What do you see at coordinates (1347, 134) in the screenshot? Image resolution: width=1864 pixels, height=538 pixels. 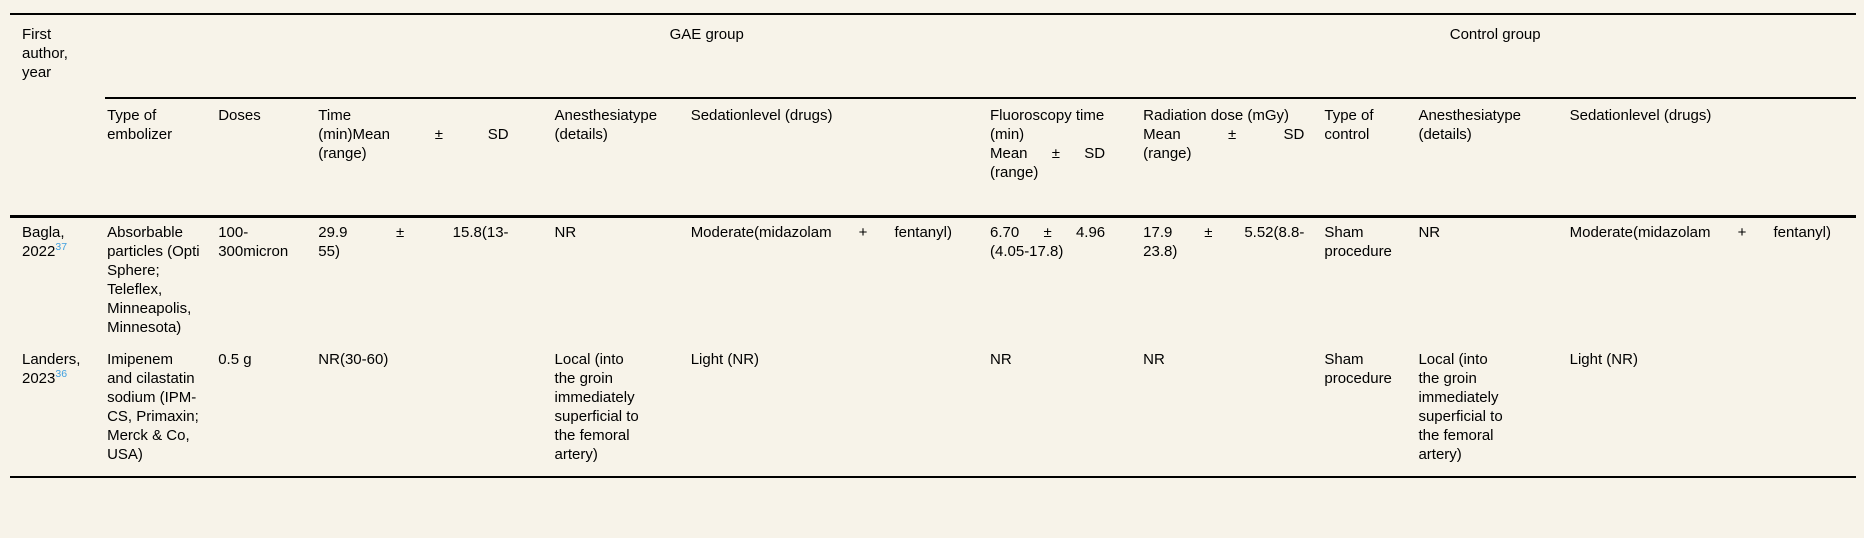 I see `header-line: control` at bounding box center [1347, 134].